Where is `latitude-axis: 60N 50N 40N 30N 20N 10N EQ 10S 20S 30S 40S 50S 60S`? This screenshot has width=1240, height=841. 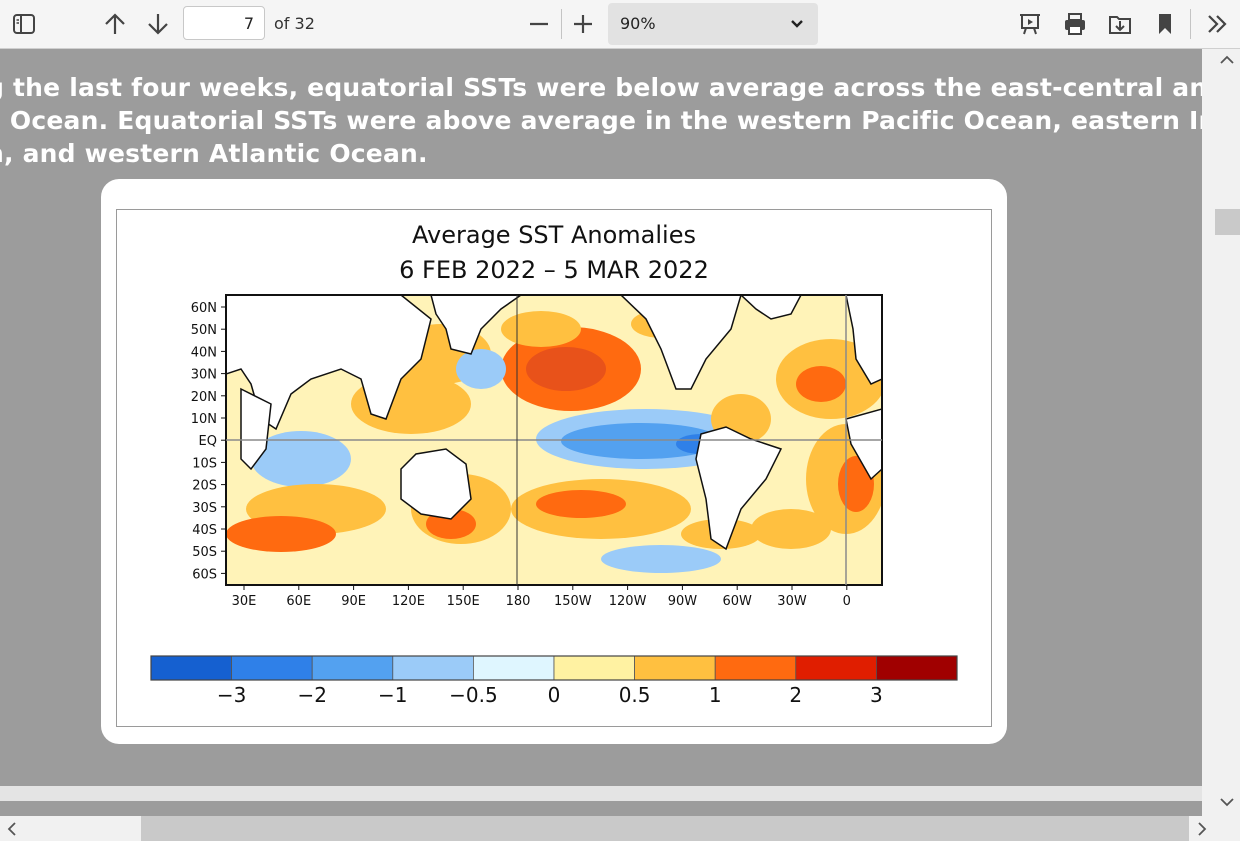
latitude-axis: 60N 50N 40N 30N 20N 10N EQ 10S 20S 30S 40S 50S 60S is located at coordinates (208, 441).